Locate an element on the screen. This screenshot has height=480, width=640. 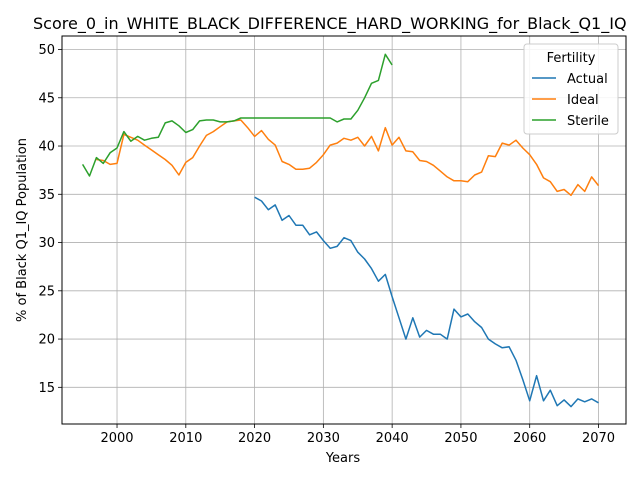
legend-title: Fertility is located at coordinates (571, 58).